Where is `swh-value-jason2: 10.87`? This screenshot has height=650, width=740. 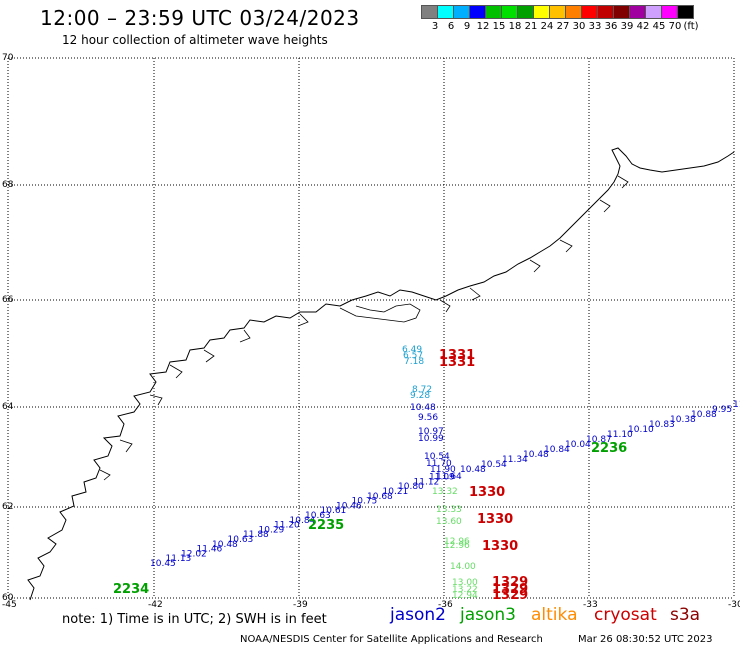 swh-value-jason2: 10.87 is located at coordinates (599, 440).